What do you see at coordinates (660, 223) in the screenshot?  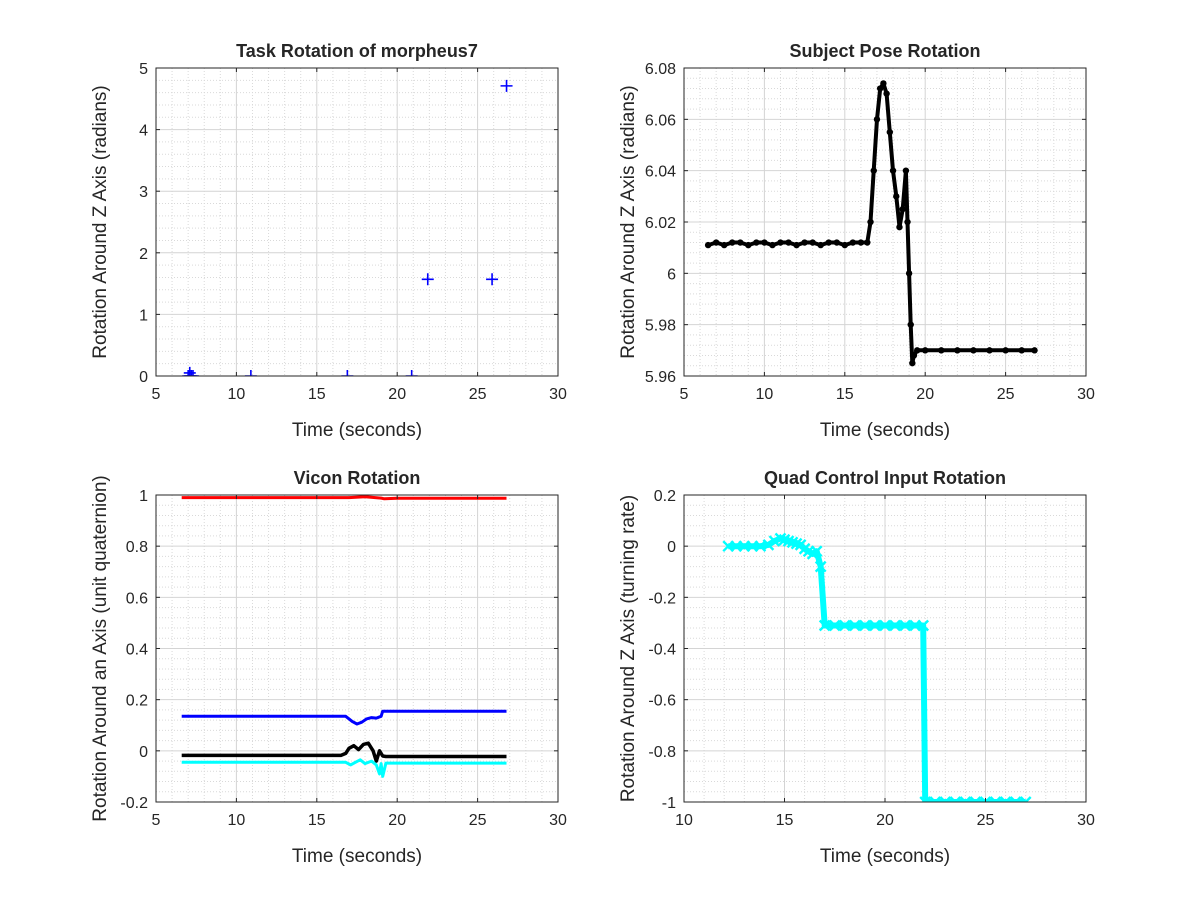 I see `y-tick-label: 6.02` at bounding box center [660, 223].